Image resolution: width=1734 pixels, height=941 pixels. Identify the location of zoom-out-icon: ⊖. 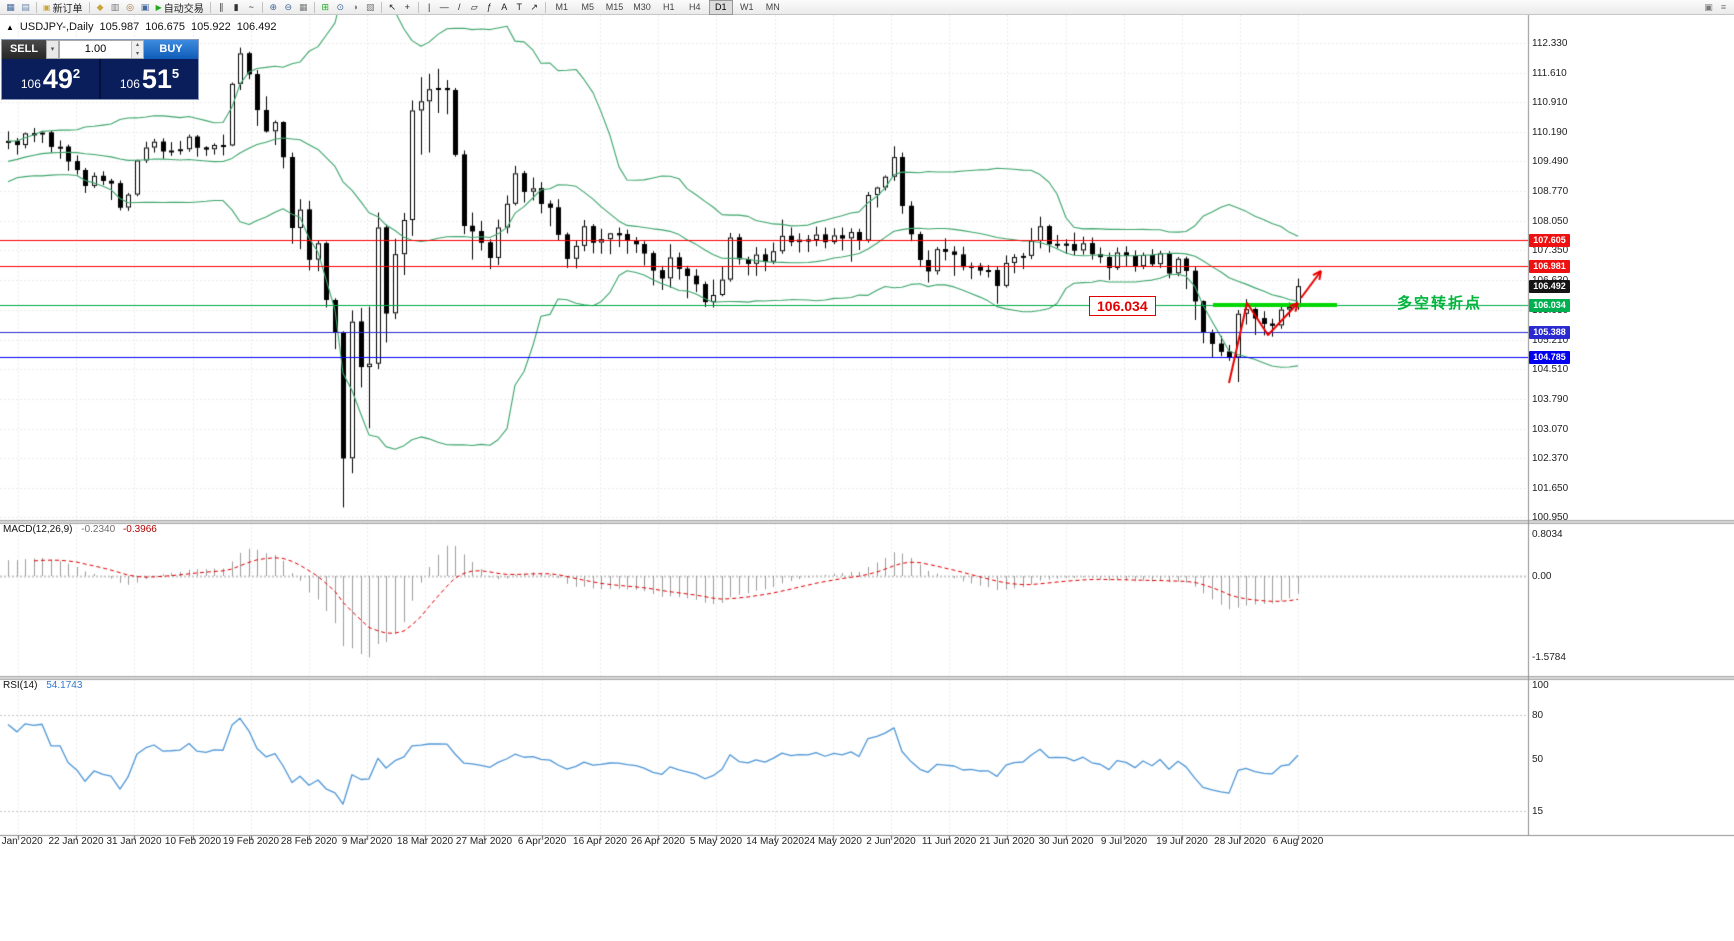
(288, 6).